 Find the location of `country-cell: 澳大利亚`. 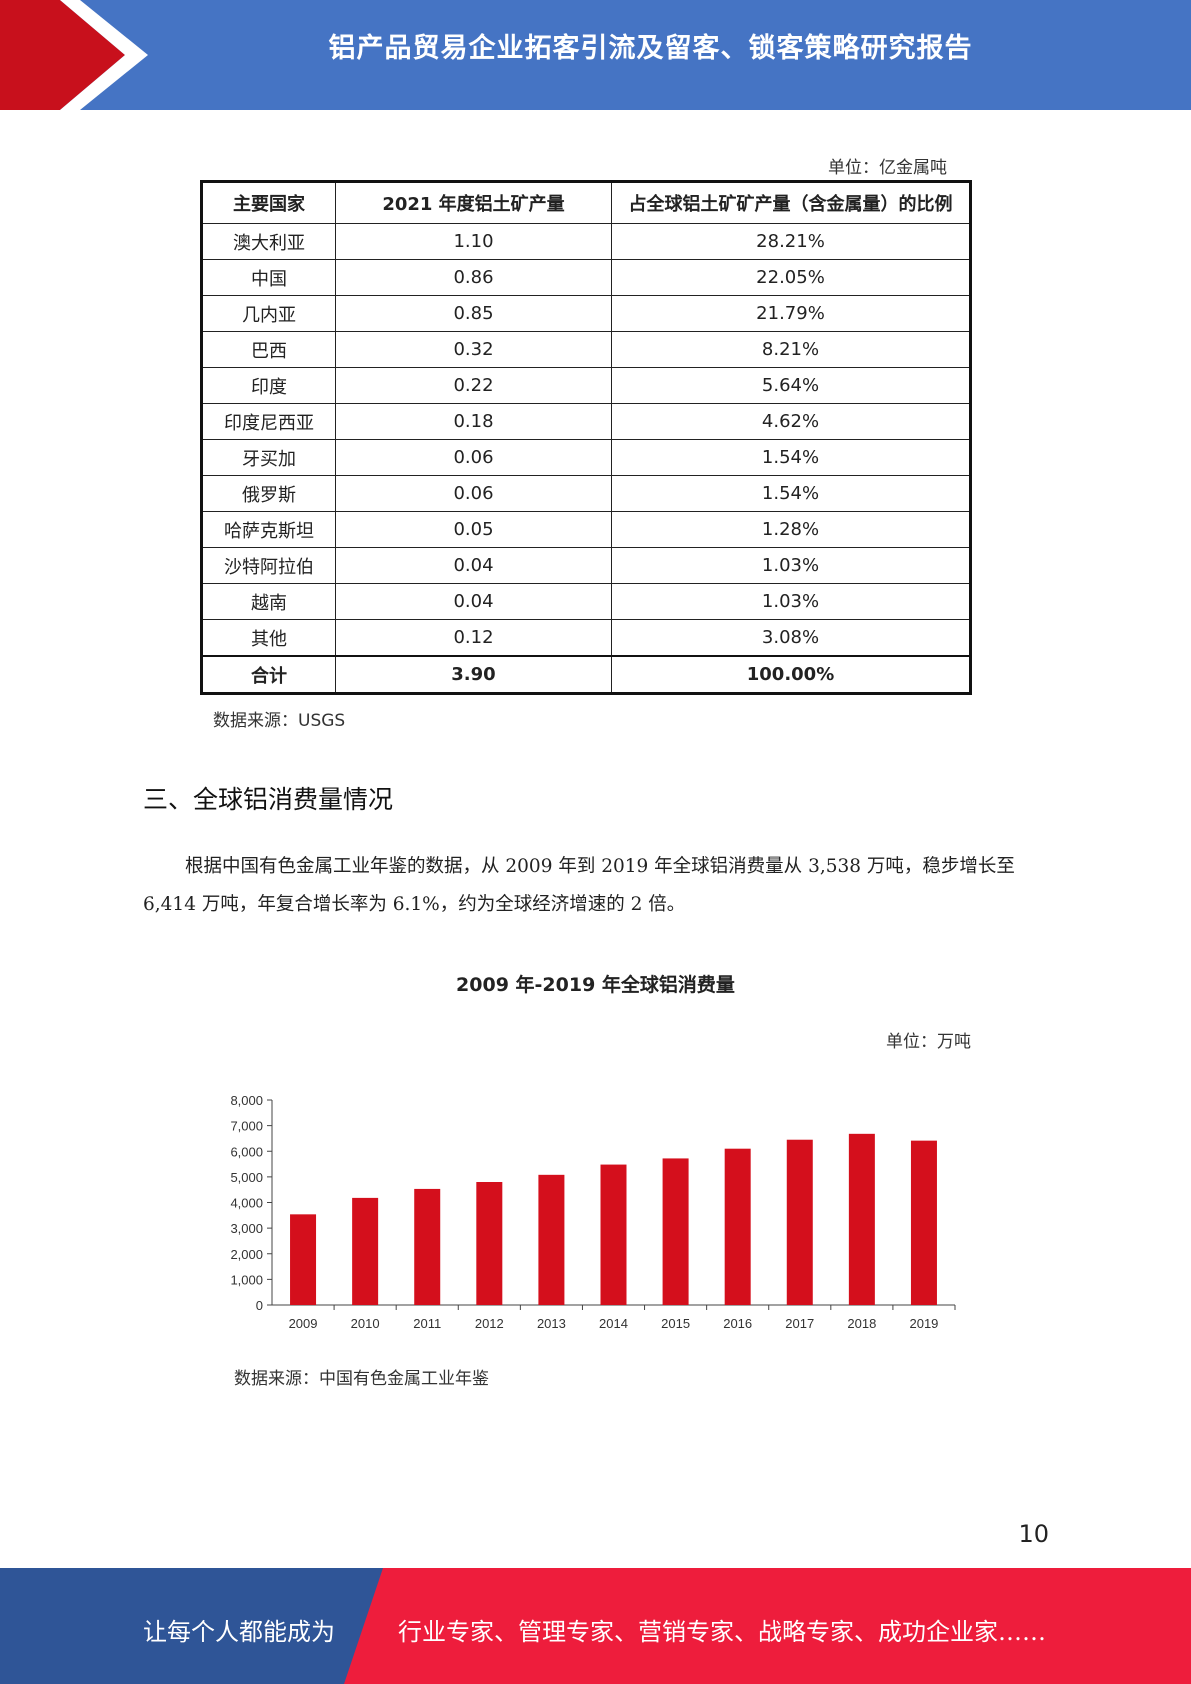

country-cell: 澳大利亚 is located at coordinates (268, 241).